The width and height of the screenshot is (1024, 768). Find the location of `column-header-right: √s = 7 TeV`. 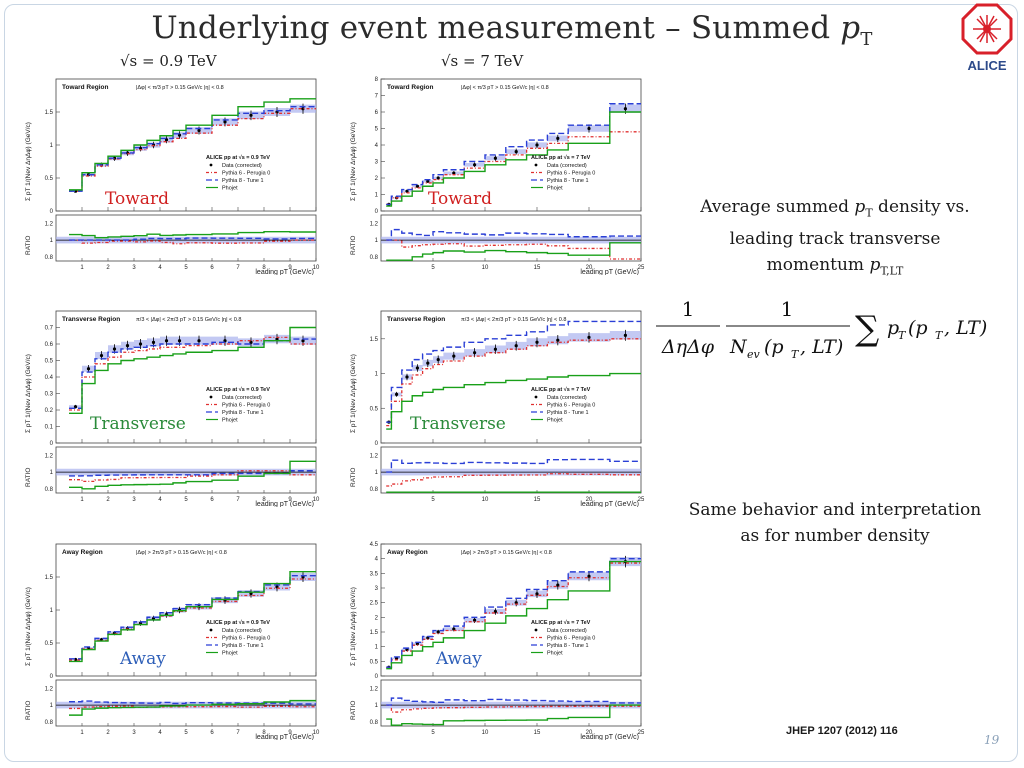

column-header-right: √s = 7 TeV is located at coordinates (482, 61).